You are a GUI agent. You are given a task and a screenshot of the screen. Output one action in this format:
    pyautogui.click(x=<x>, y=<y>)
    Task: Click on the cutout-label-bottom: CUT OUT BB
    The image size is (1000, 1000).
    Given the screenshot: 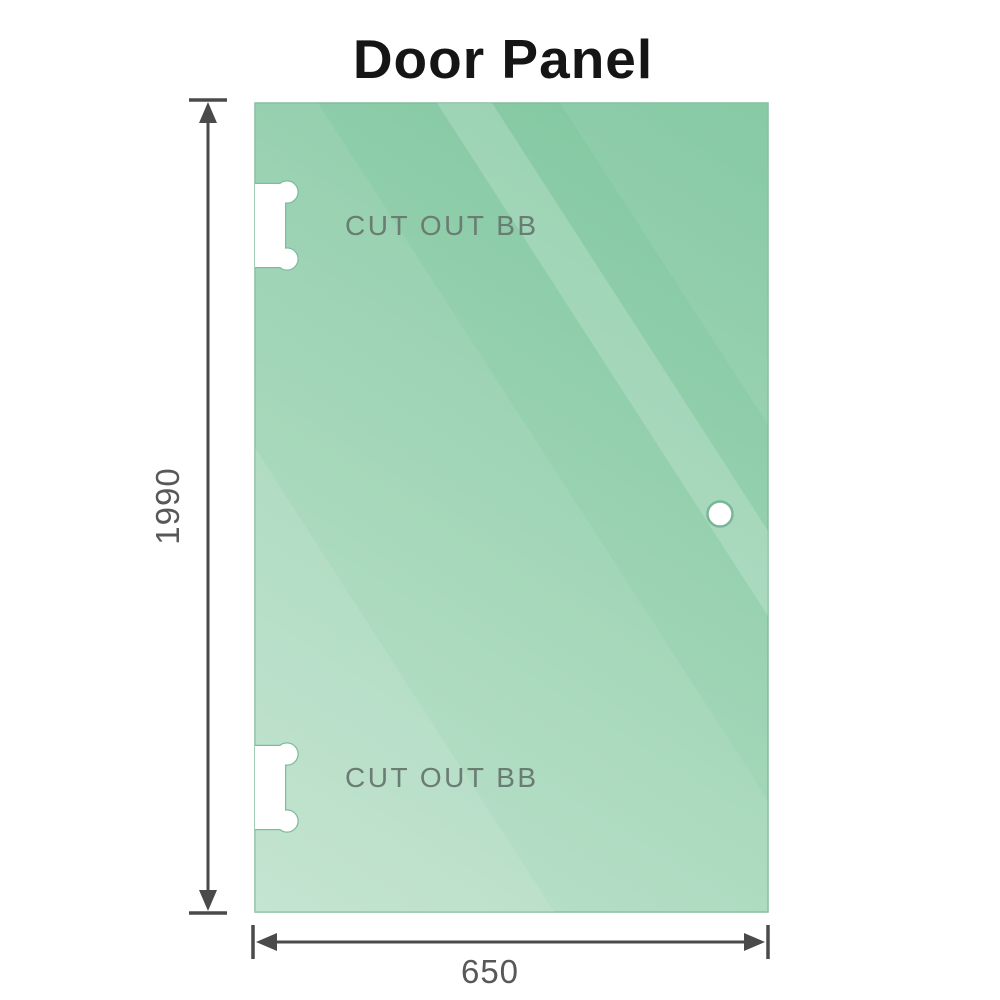 What is the action you would take?
    pyautogui.click(x=442, y=777)
    